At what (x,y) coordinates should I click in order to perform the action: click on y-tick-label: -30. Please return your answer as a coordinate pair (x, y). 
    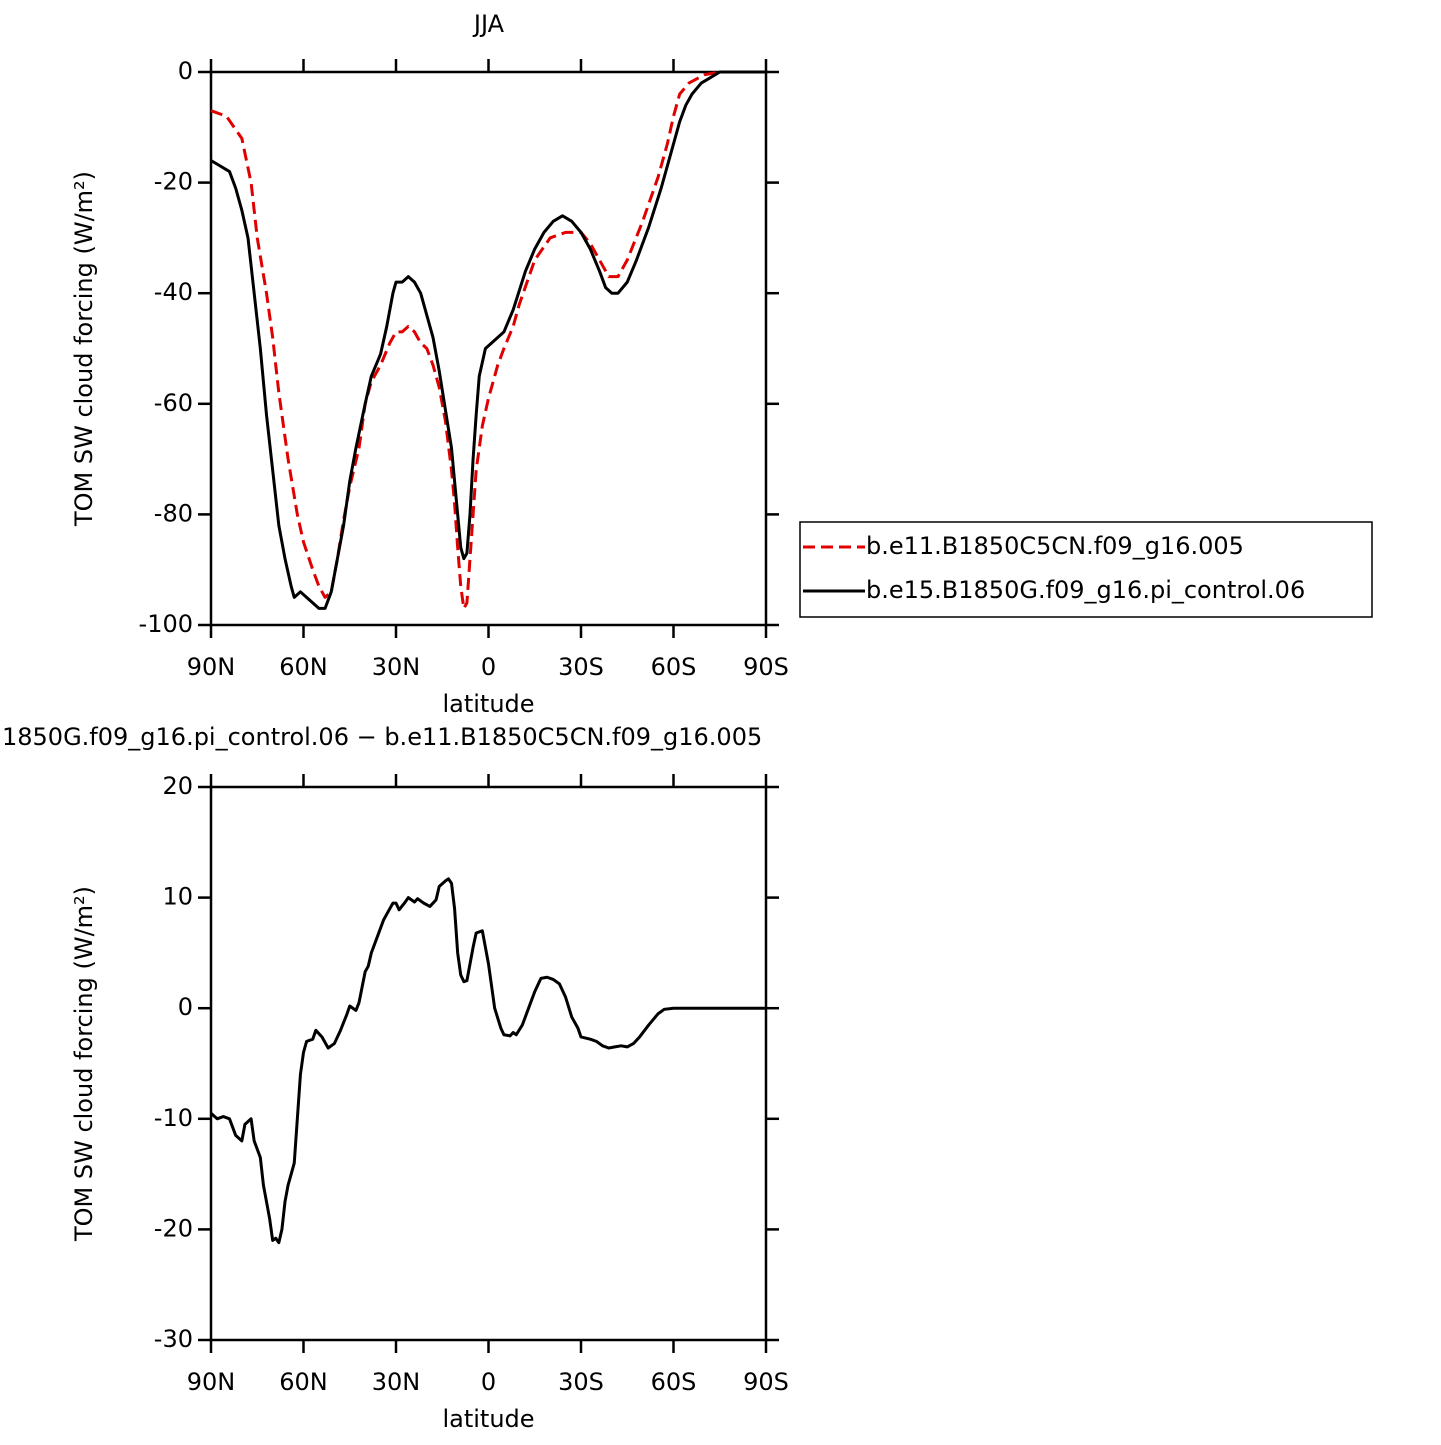
    Looking at the image, I should click on (173, 1339).